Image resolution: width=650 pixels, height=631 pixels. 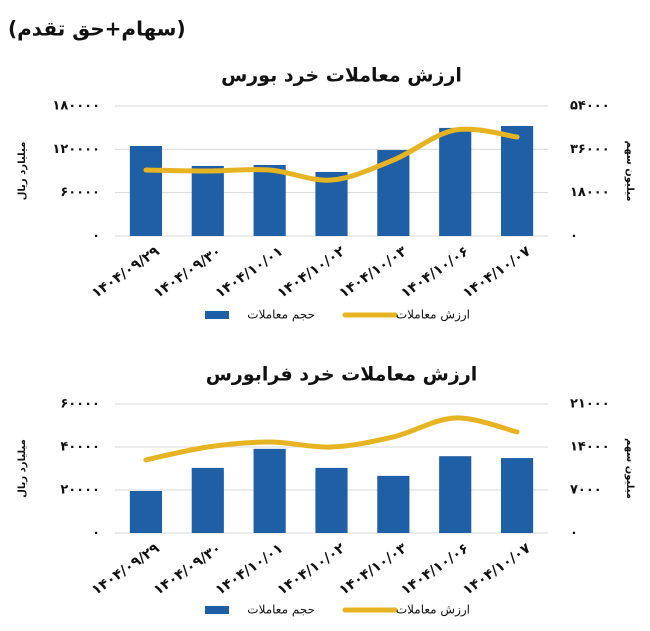 What do you see at coordinates (590, 404) in the screenshot?
I see `y2-tick-label: ۲۱۰۰۰` at bounding box center [590, 404].